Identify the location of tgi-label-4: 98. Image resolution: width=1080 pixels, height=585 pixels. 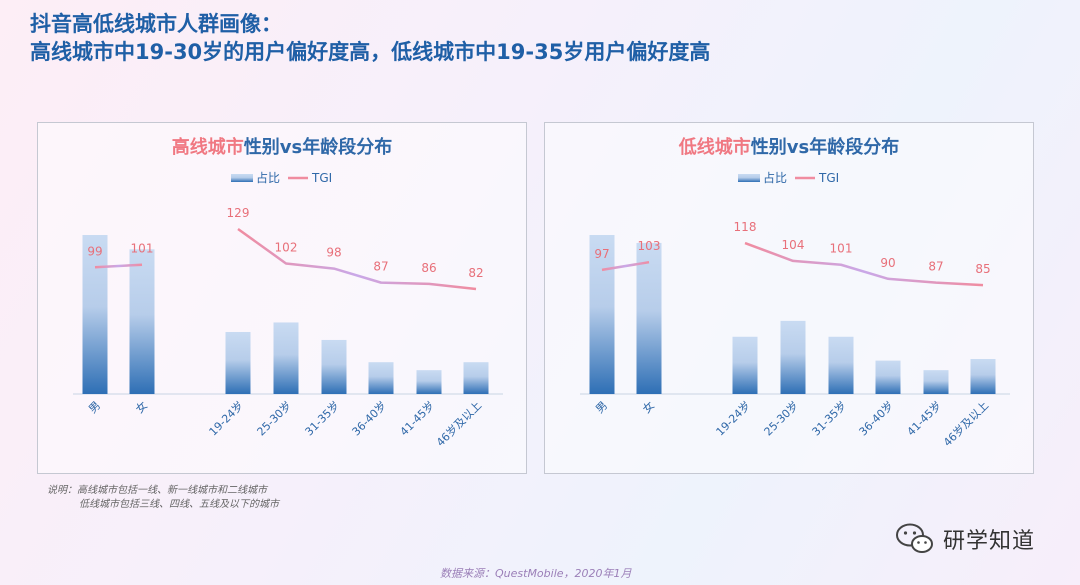
(333, 253).